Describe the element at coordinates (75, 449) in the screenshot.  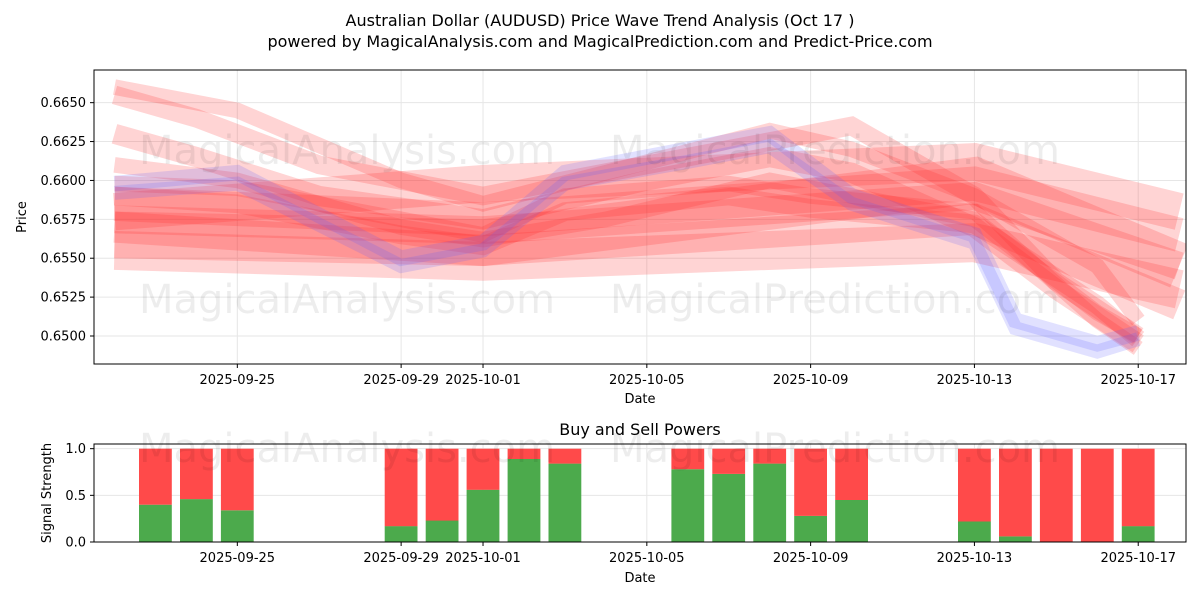
I see `signal-y-tick-label: 1.0` at that location.